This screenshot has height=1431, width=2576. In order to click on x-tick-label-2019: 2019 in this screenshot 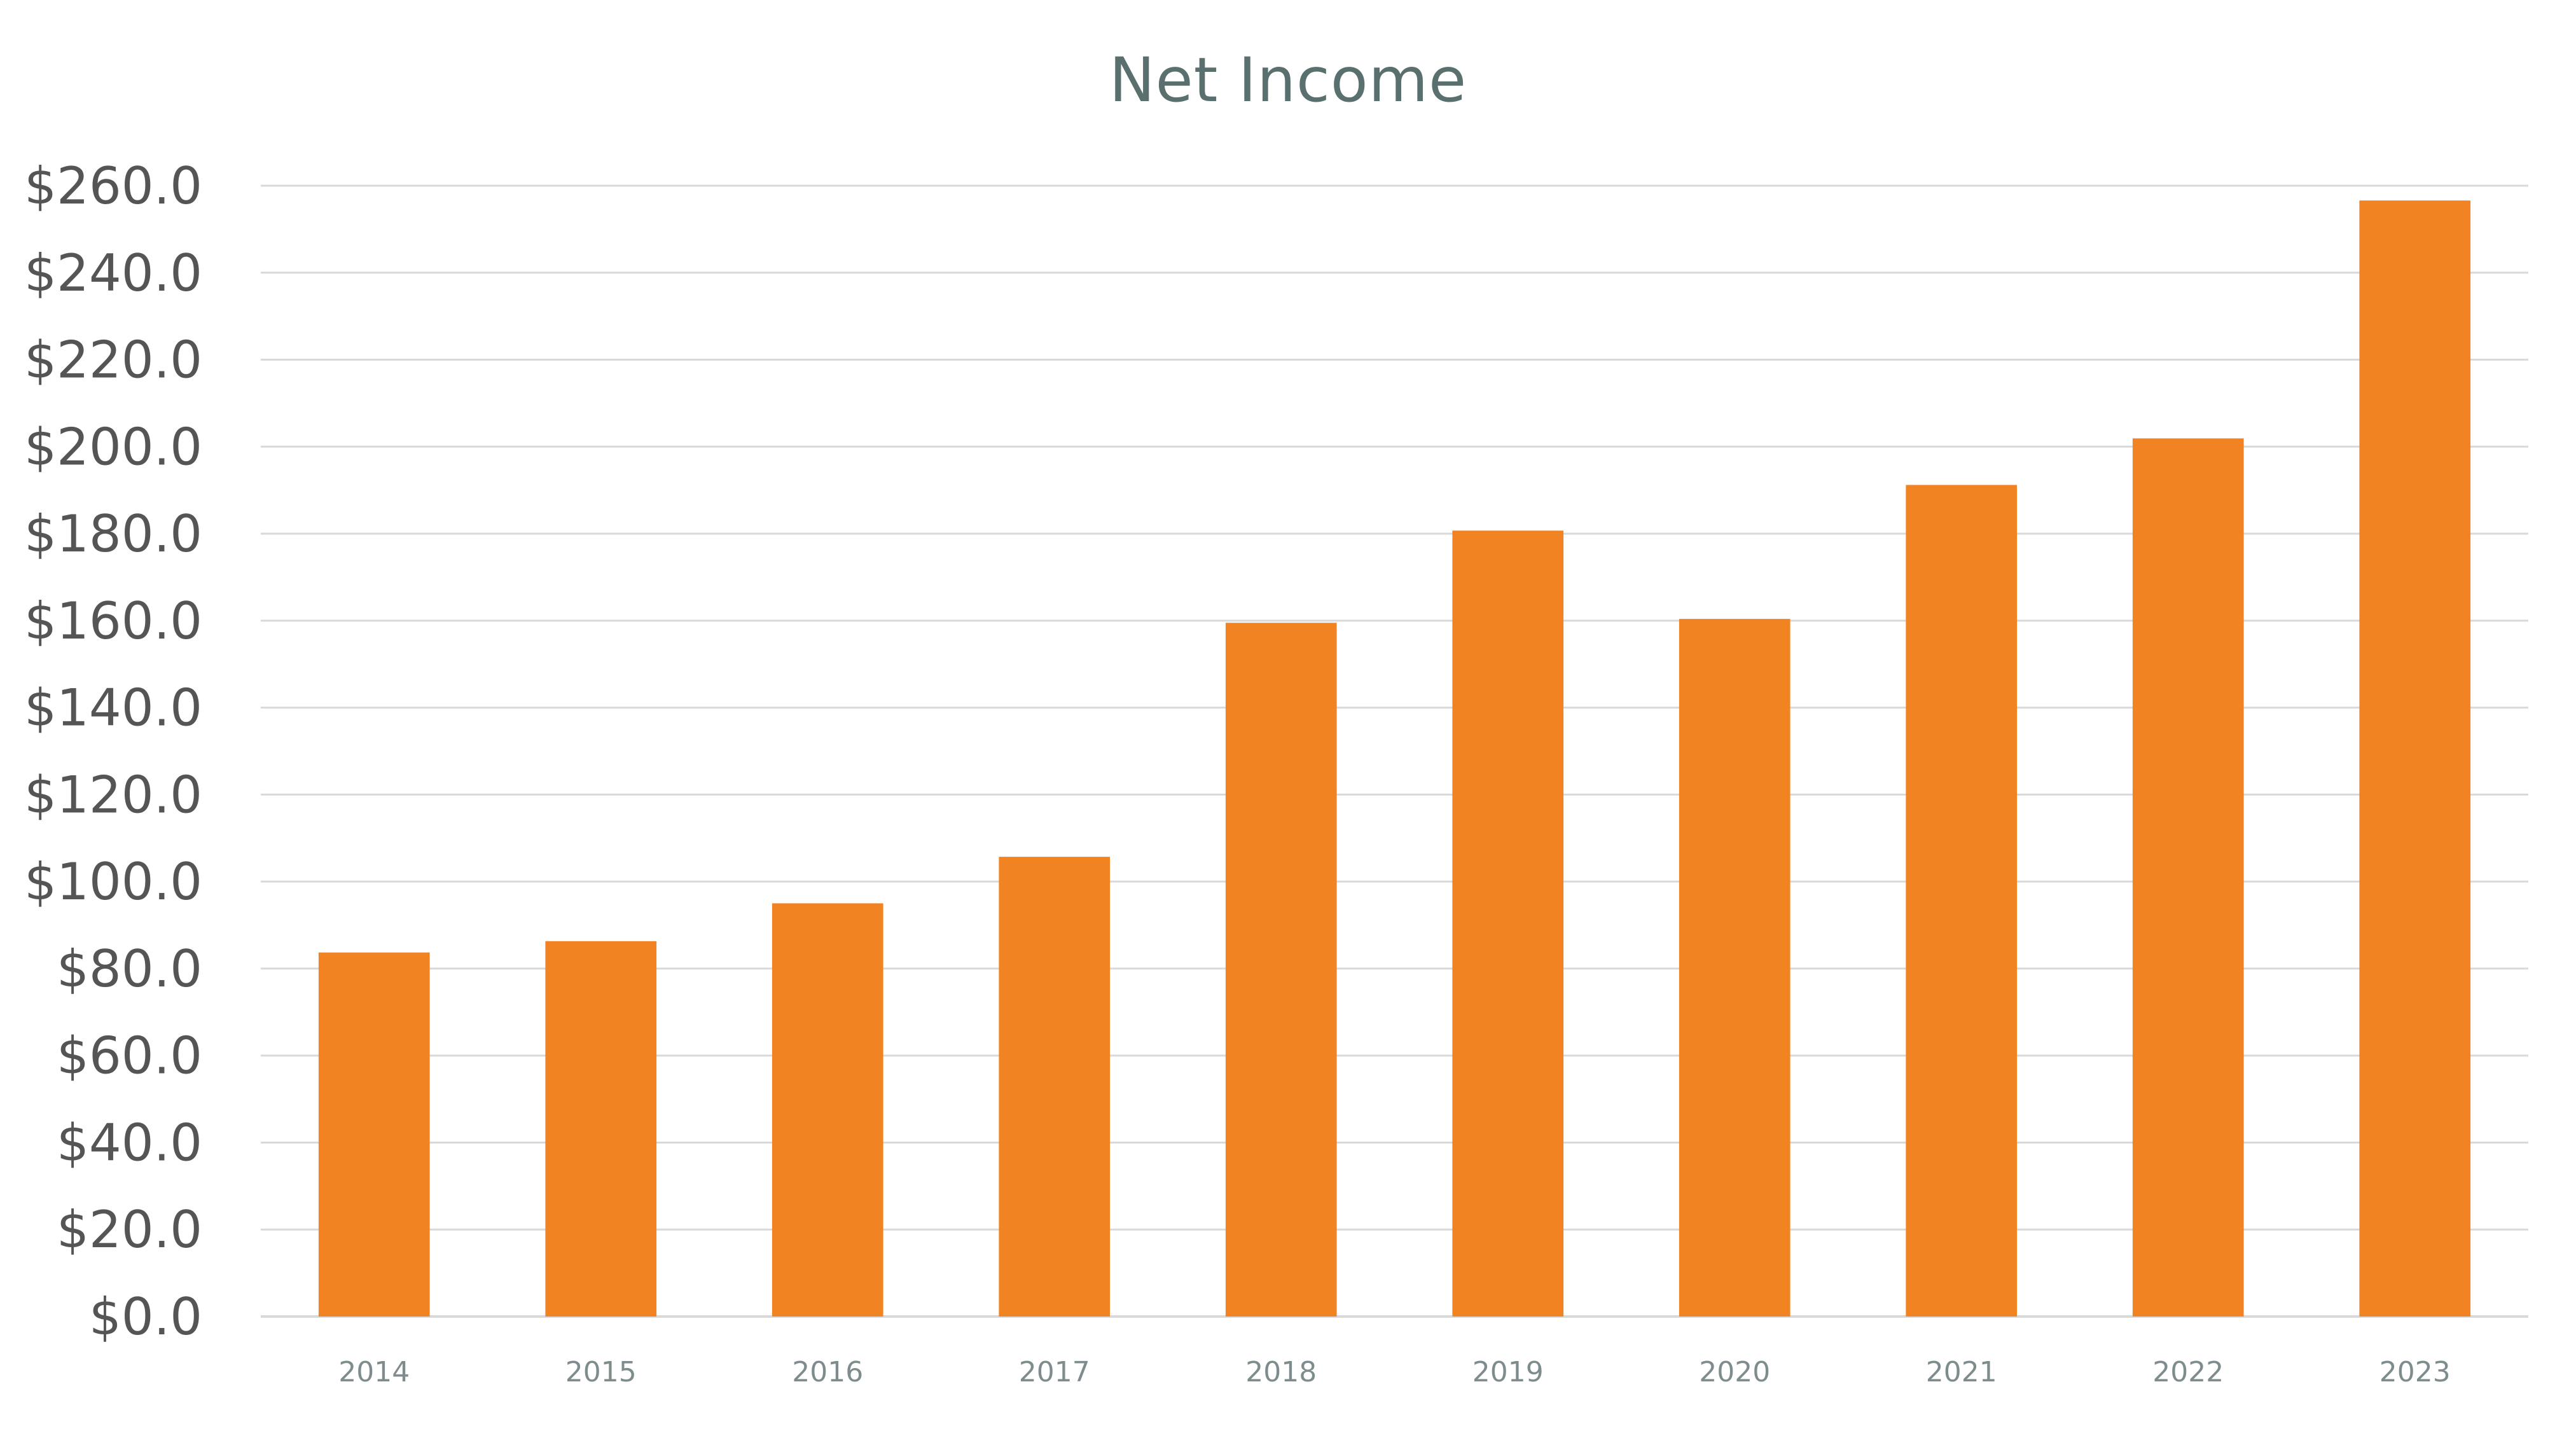, I will do `click(1508, 1372)`.